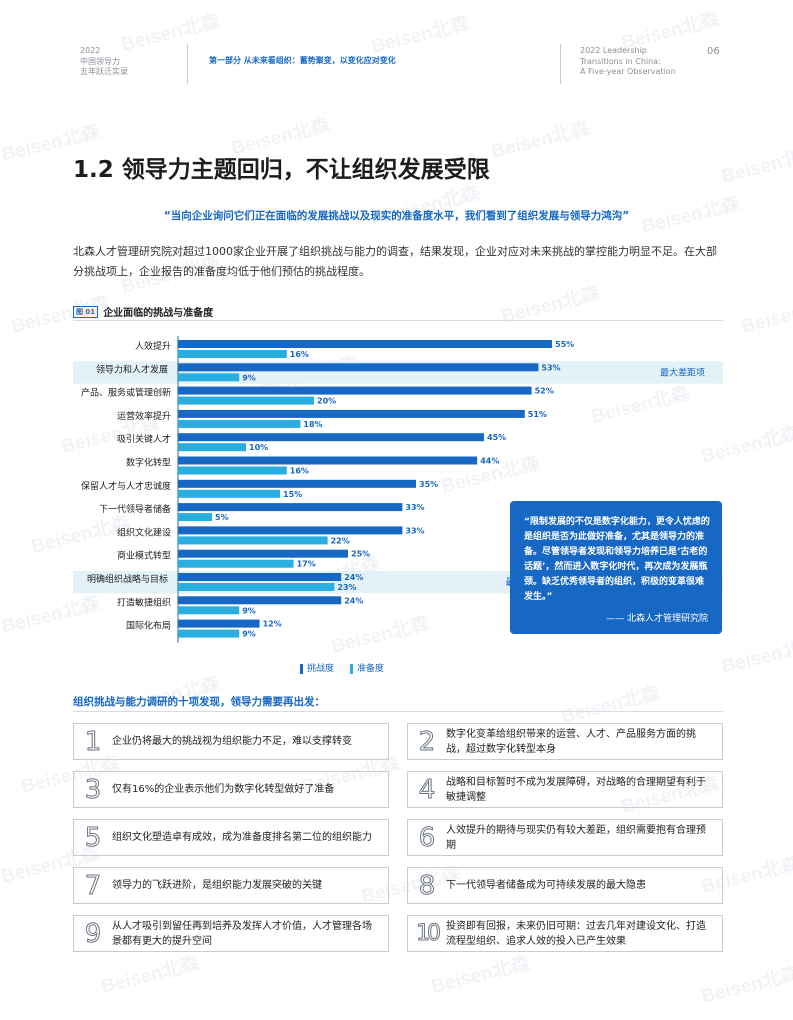 The width and height of the screenshot is (793, 1020). Describe the element at coordinates (342, 667) in the screenshot. I see `chart-legend: 挑战度 准备度` at that location.